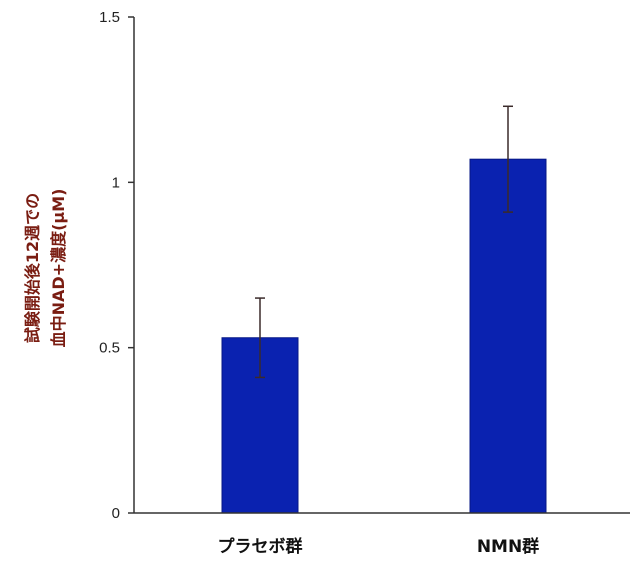  Describe the element at coordinates (116, 182) in the screenshot. I see `y-tick-label: 1` at that location.